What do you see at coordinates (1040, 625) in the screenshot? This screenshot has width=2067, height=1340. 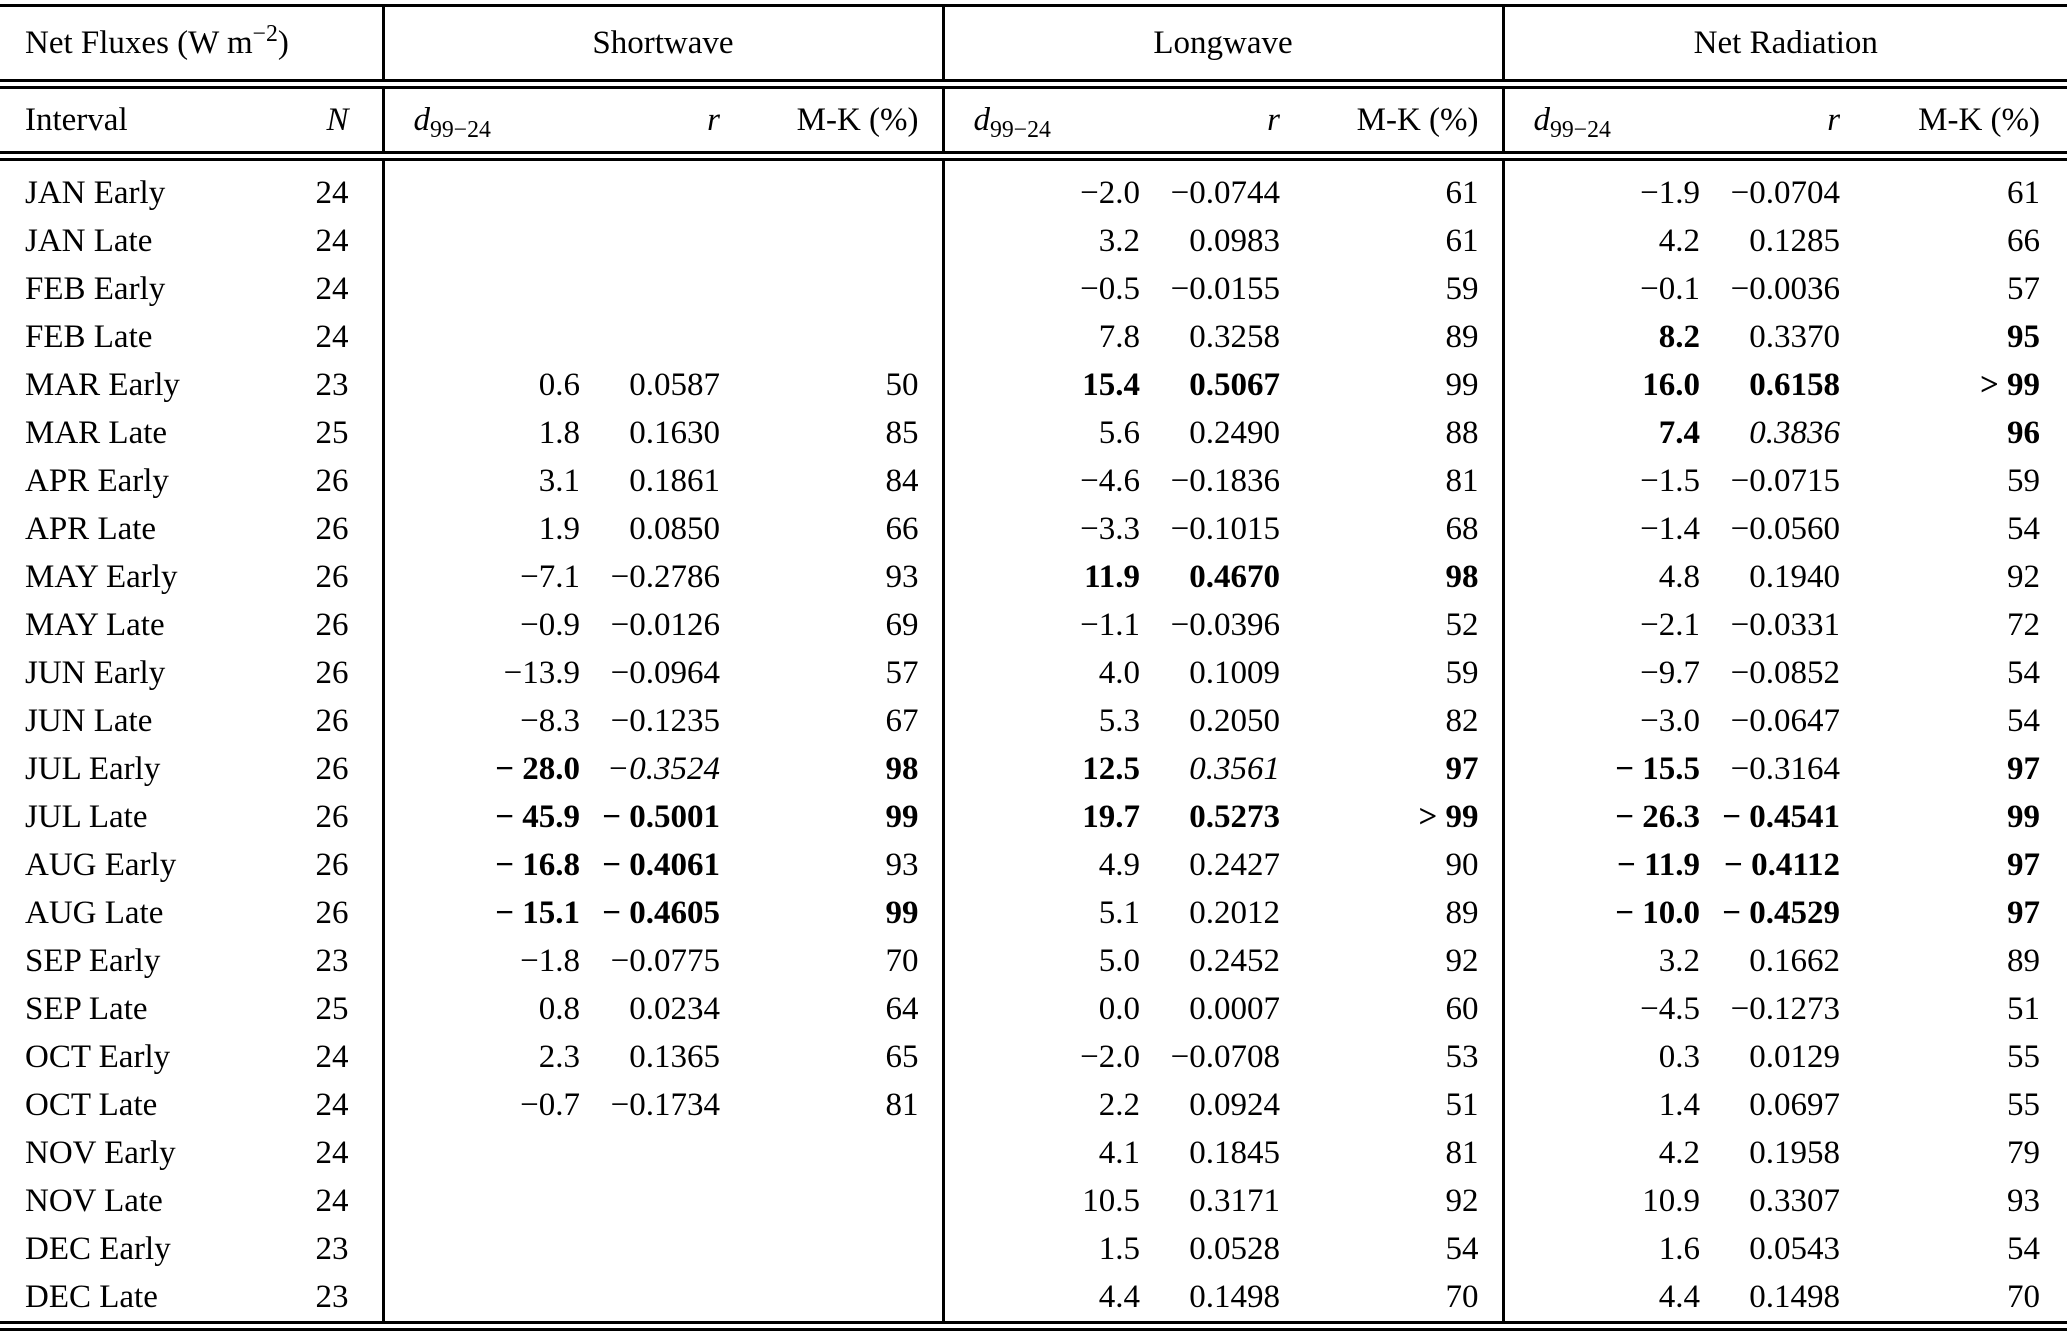 I see `cell-longwave-d: −1.1` at bounding box center [1040, 625].